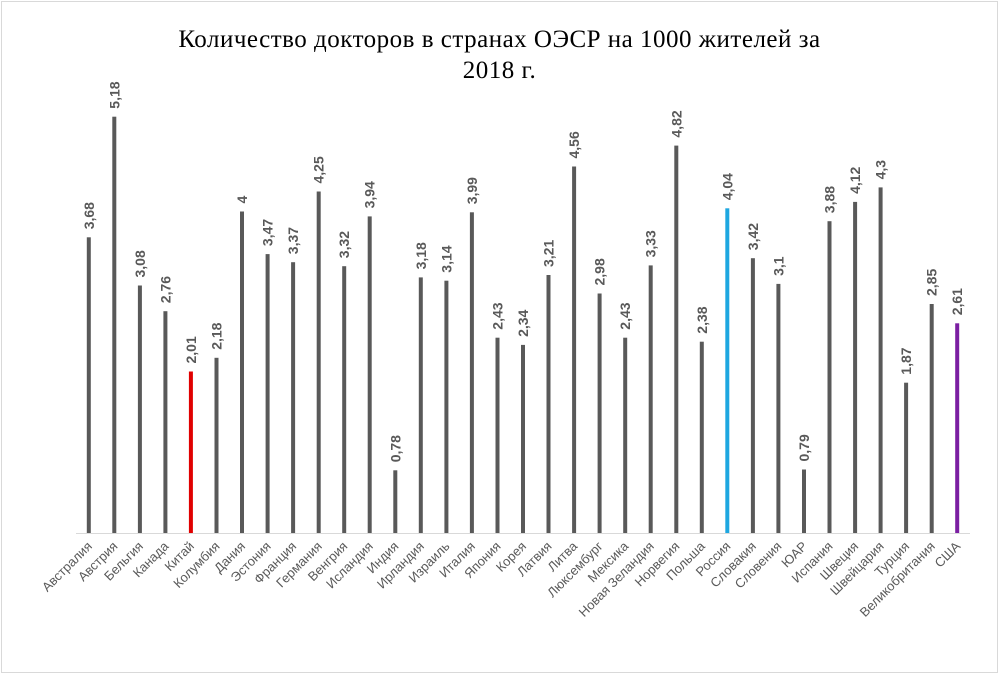 This screenshot has height=676, width=1001. Describe the element at coordinates (268, 232) in the screenshot. I see `data-label: 3,47` at that location.